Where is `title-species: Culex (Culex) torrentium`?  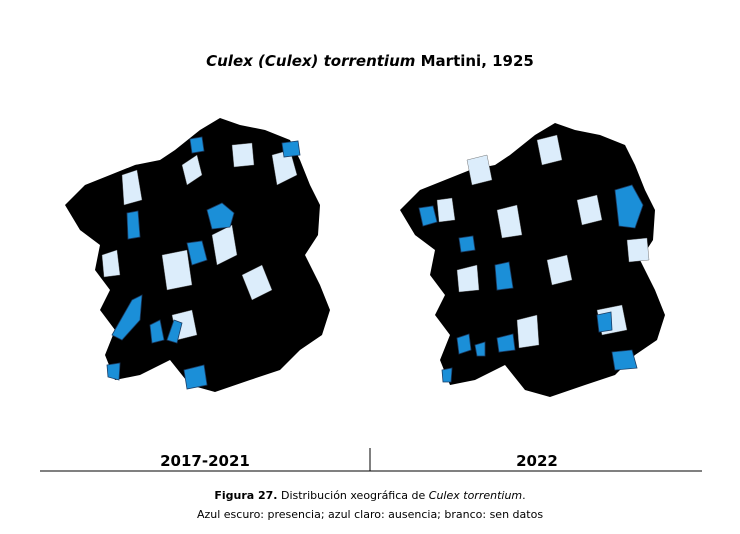 title-species: Culex (Culex) torrentium is located at coordinates (311, 61).